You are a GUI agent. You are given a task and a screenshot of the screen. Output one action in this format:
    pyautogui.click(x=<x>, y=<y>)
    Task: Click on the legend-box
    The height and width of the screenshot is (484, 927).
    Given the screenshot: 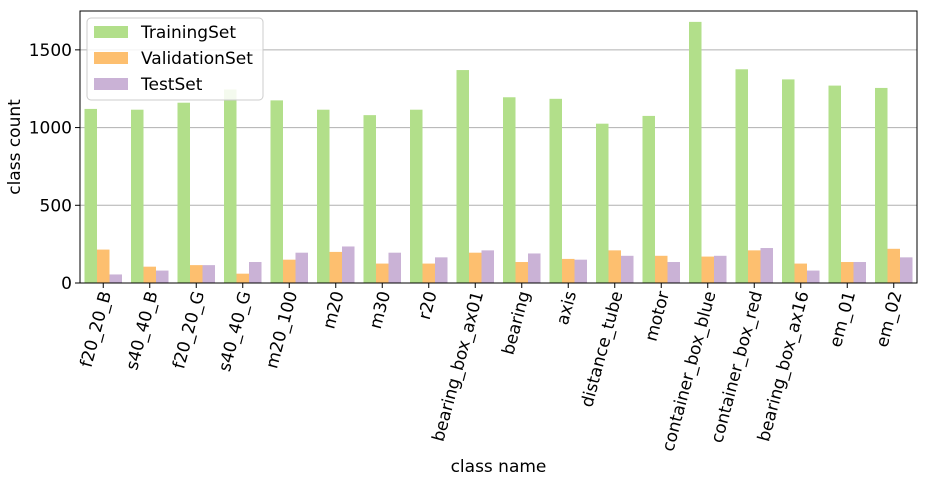 What is the action you would take?
    pyautogui.click(x=175, y=59)
    